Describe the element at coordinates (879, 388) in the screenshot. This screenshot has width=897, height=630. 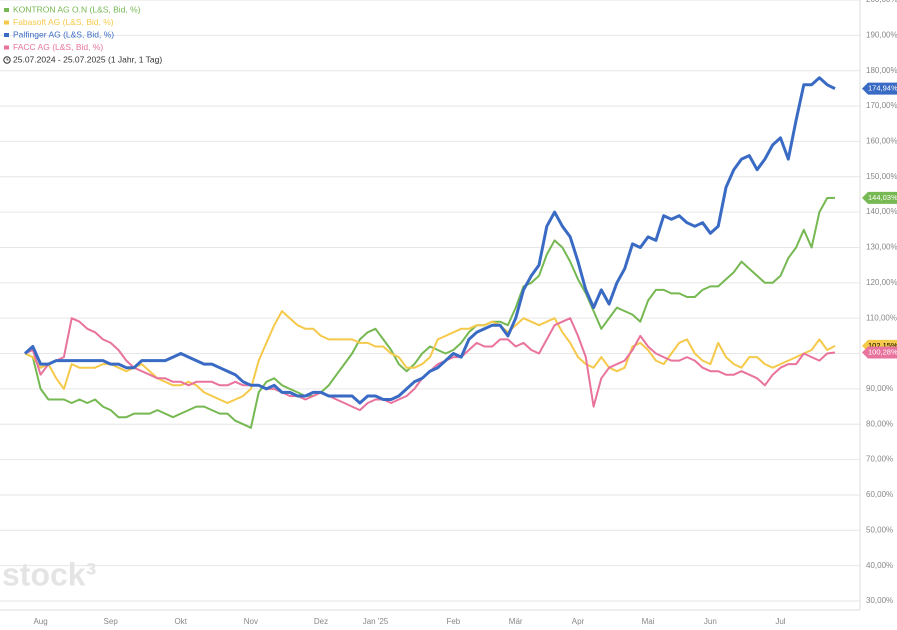
I see `y-tick-label: 90,00%` at that location.